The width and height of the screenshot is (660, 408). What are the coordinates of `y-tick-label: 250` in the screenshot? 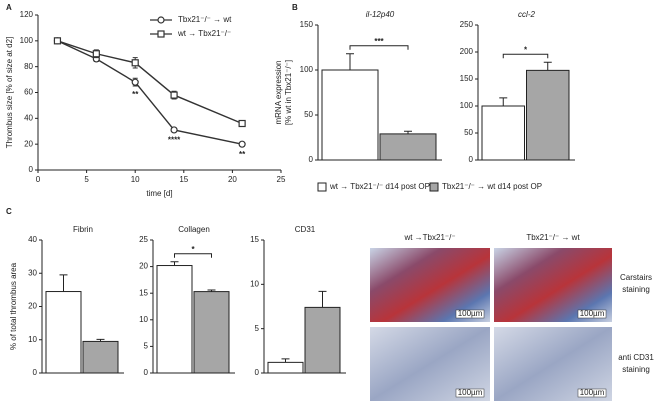 It's located at (467, 24).